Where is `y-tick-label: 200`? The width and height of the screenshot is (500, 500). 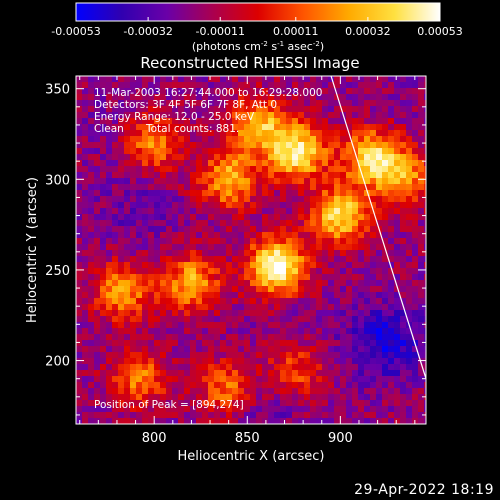 y-tick-label: 200 is located at coordinates (57, 362).